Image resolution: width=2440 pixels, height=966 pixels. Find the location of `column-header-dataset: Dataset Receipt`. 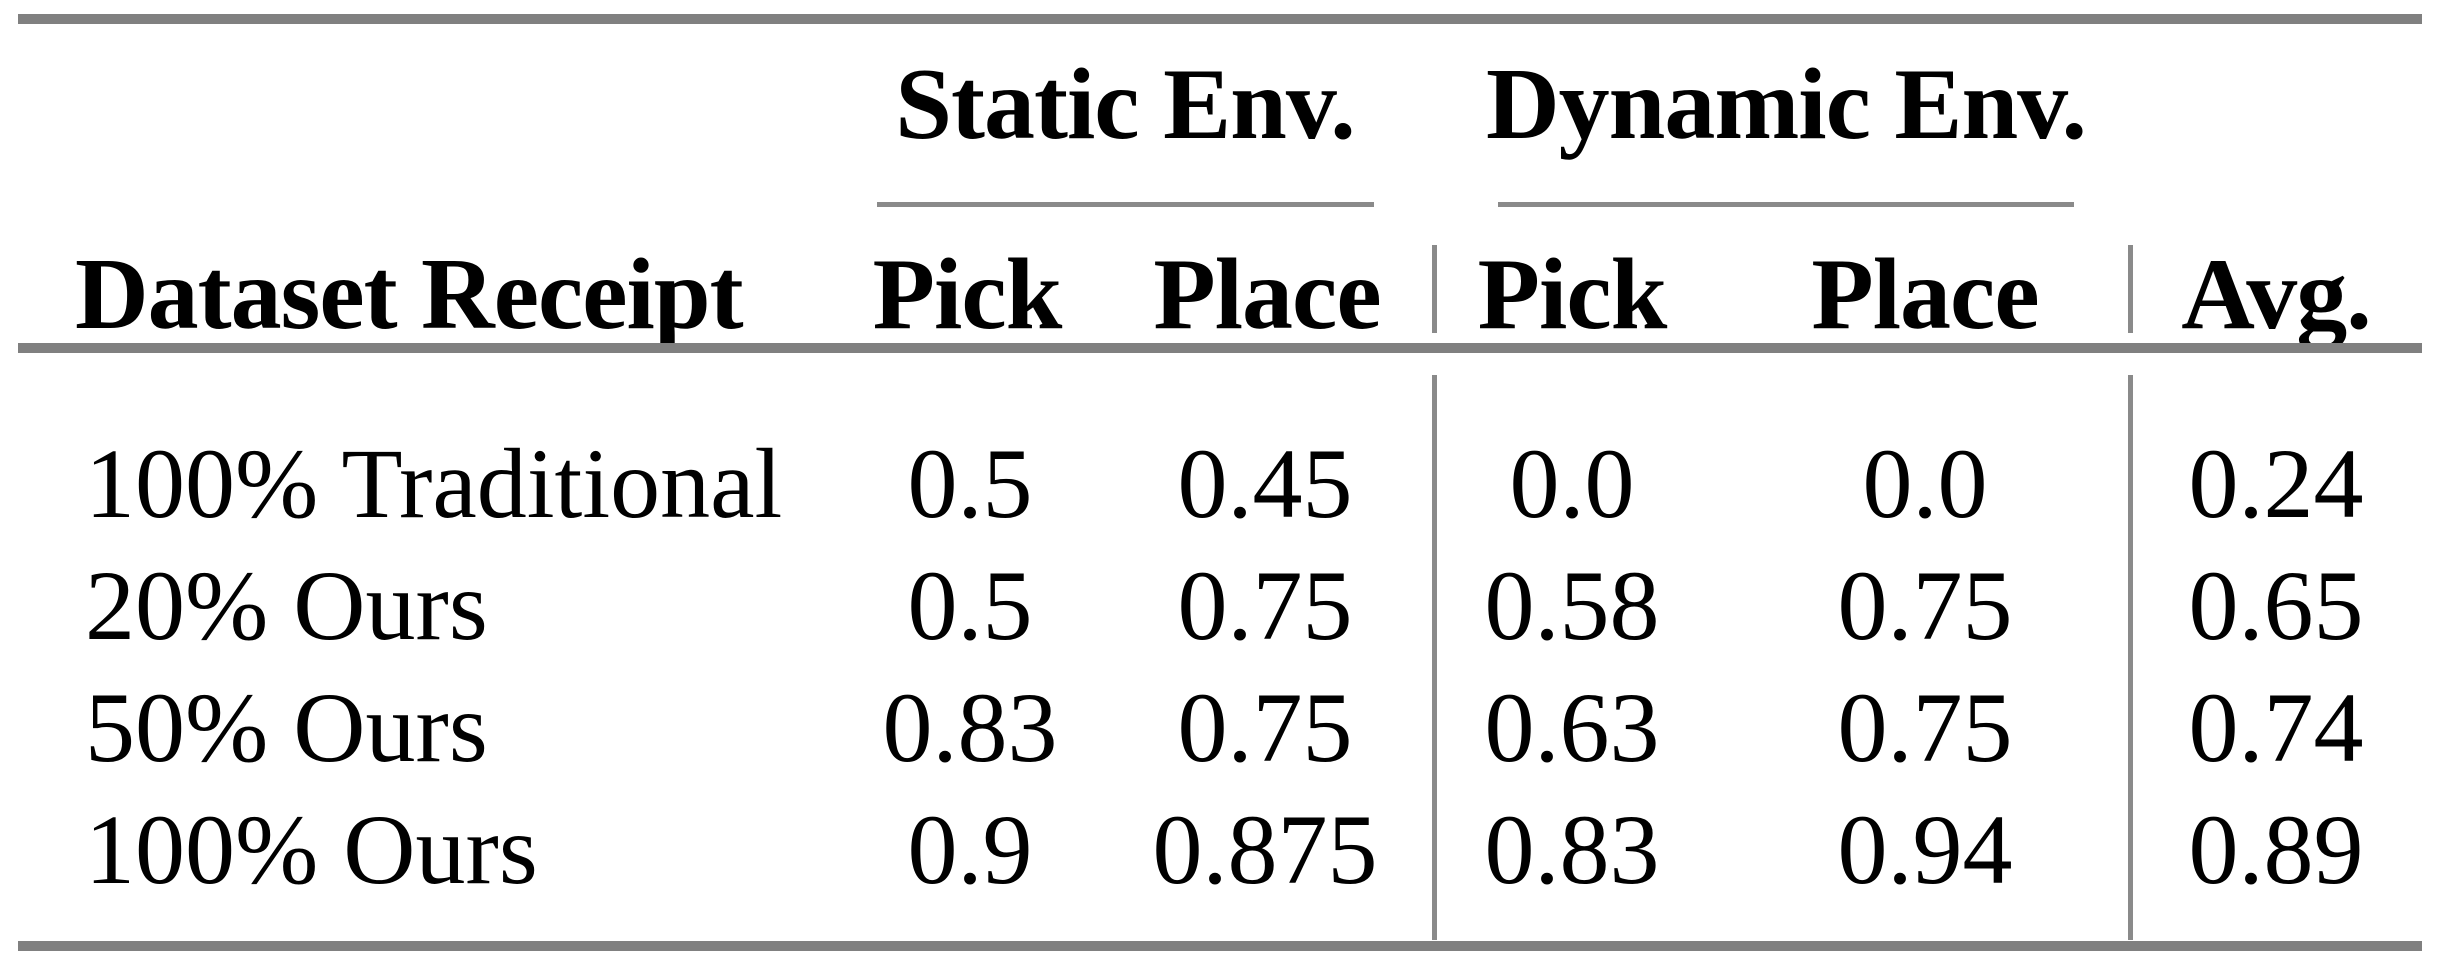

column-header-dataset: Dataset Receipt is located at coordinates (409, 294).